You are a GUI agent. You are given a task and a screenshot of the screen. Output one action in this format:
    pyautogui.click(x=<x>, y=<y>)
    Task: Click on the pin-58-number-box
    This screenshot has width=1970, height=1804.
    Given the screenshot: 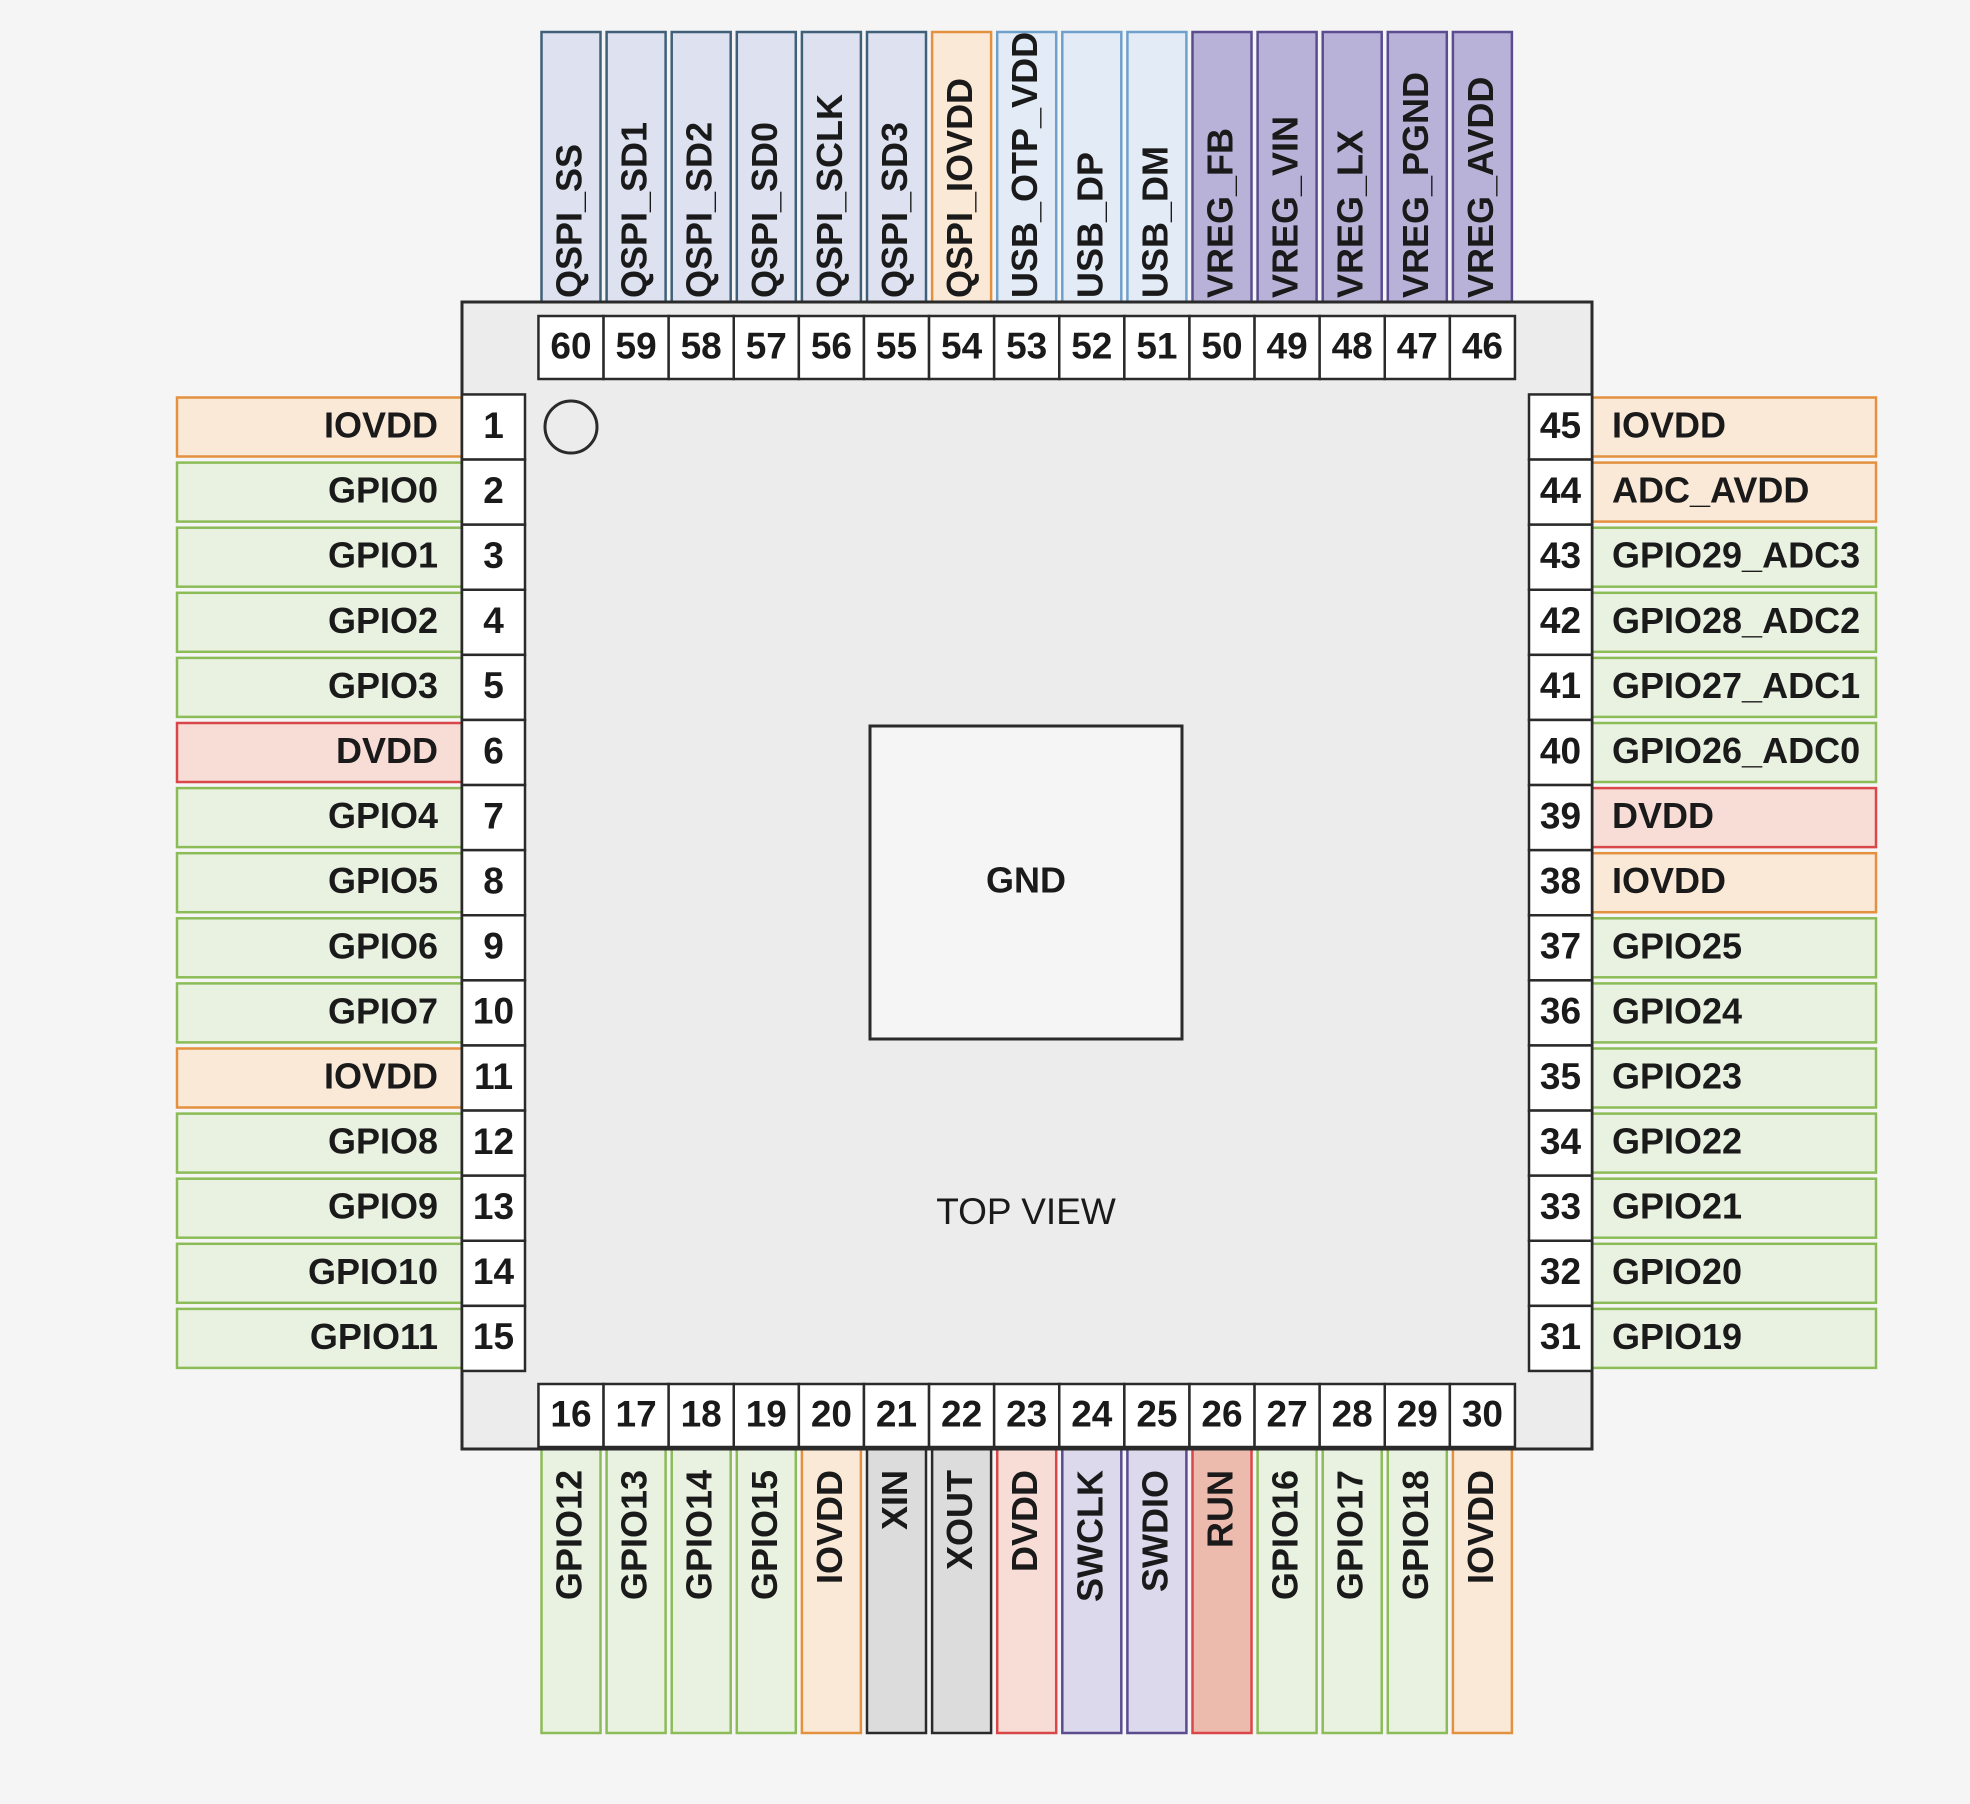 What is the action you would take?
    pyautogui.click(x=701, y=347)
    